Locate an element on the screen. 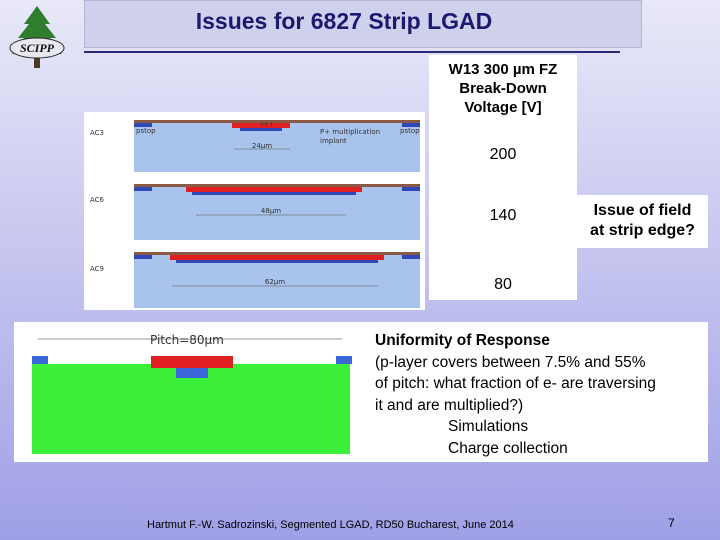  title-divider is located at coordinates (352, 52).